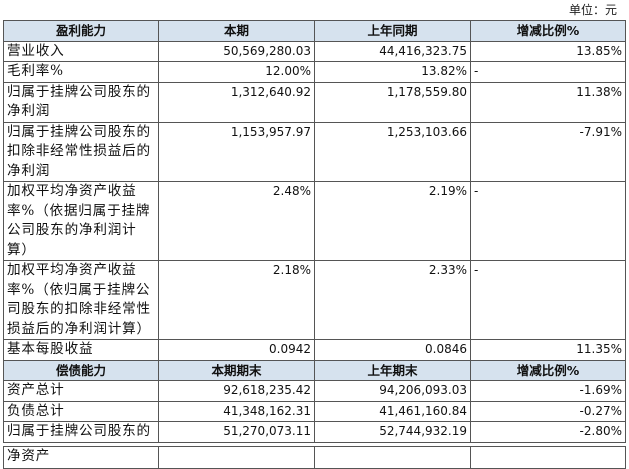 This screenshot has width=629, height=469. What do you see at coordinates (81, 457) in the screenshot?
I see `row-label: 净资产` at bounding box center [81, 457].